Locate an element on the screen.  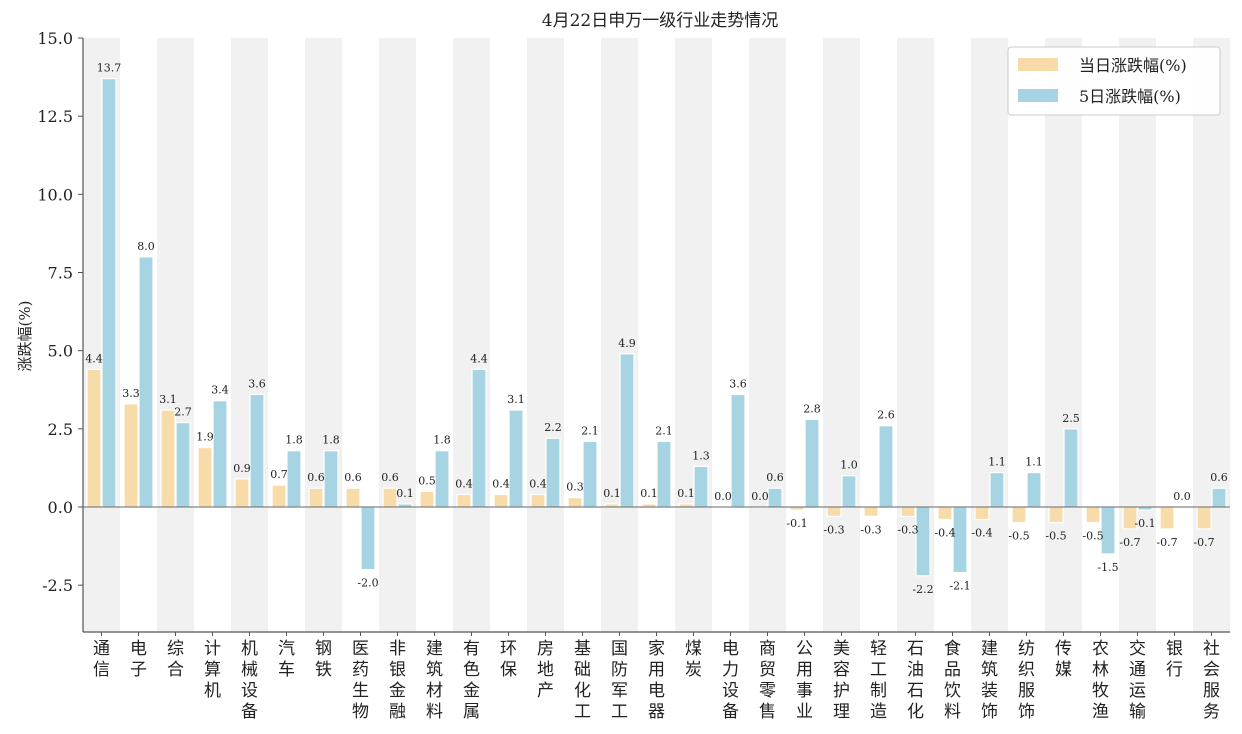
data-label-daily: 0.1 is located at coordinates (686, 493).